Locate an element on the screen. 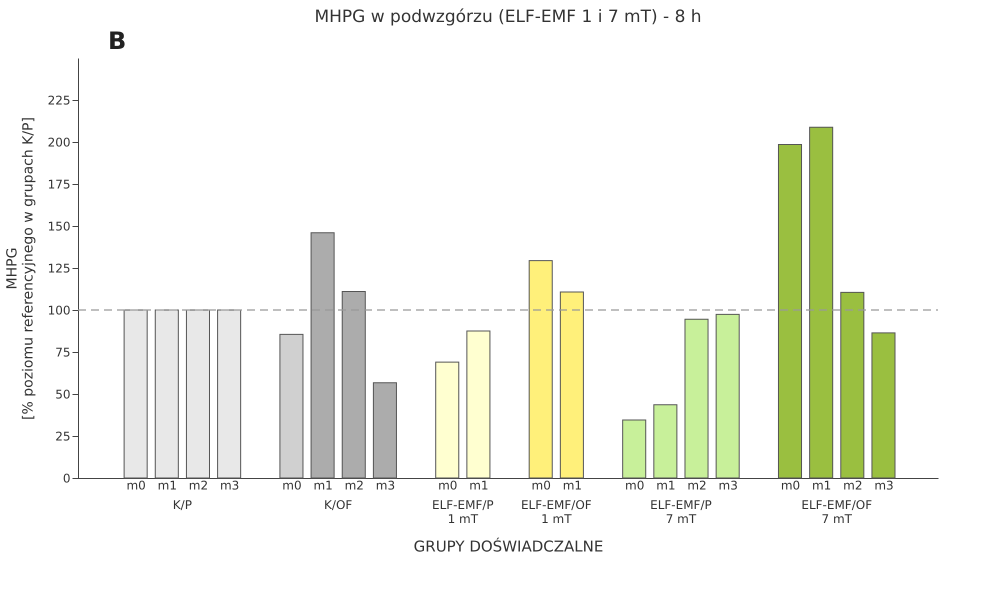  y-tick-label: 225 is located at coordinates (59, 101).